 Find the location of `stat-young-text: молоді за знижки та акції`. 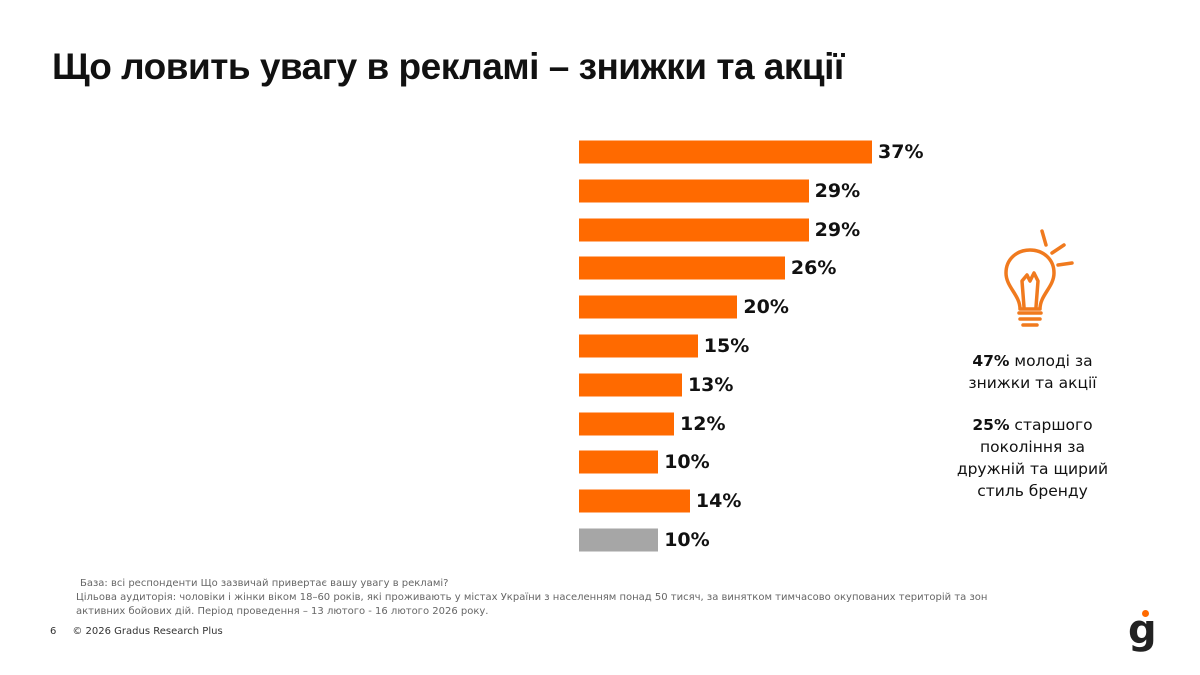

stat-young-text: молоді за знижки та акції is located at coordinates (1032, 372).